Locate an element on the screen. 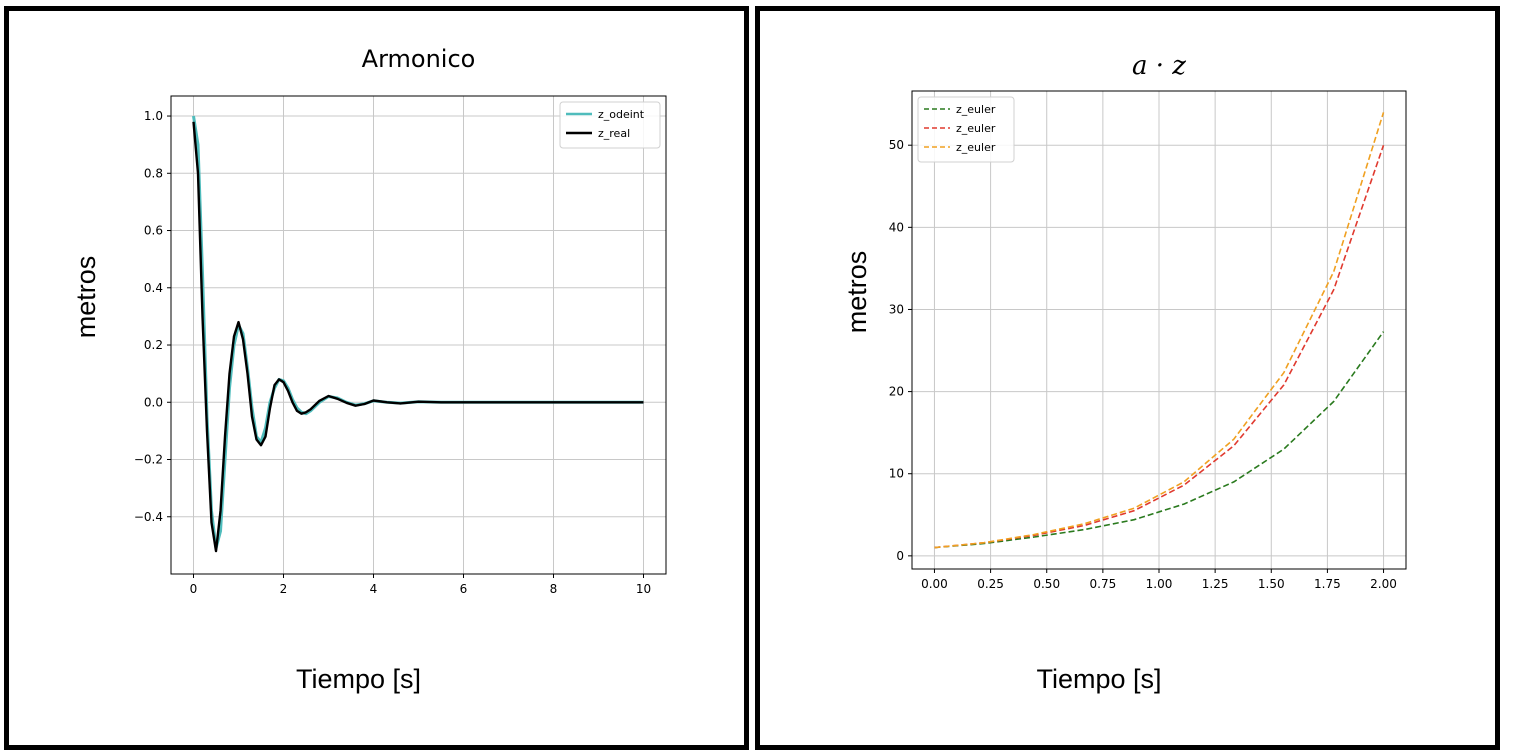 The image size is (1524, 756). chart0-y-tick-label: −0.2 is located at coordinates (148, 460).